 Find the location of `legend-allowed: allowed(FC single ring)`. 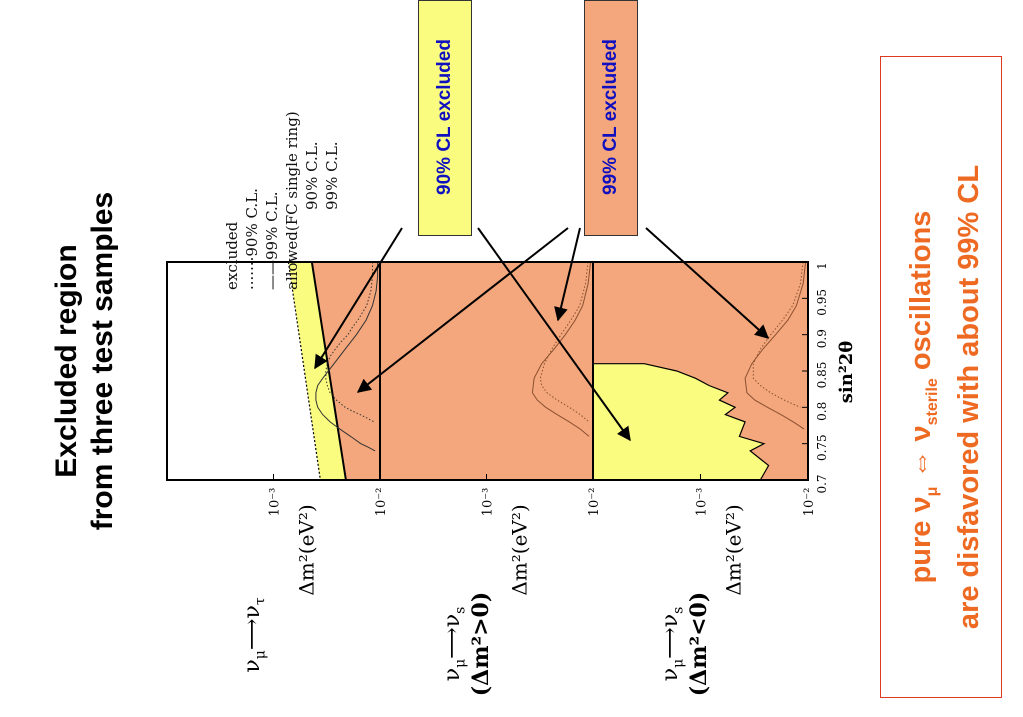

legend-allowed: allowed(FC single ring) is located at coordinates (292, 200).